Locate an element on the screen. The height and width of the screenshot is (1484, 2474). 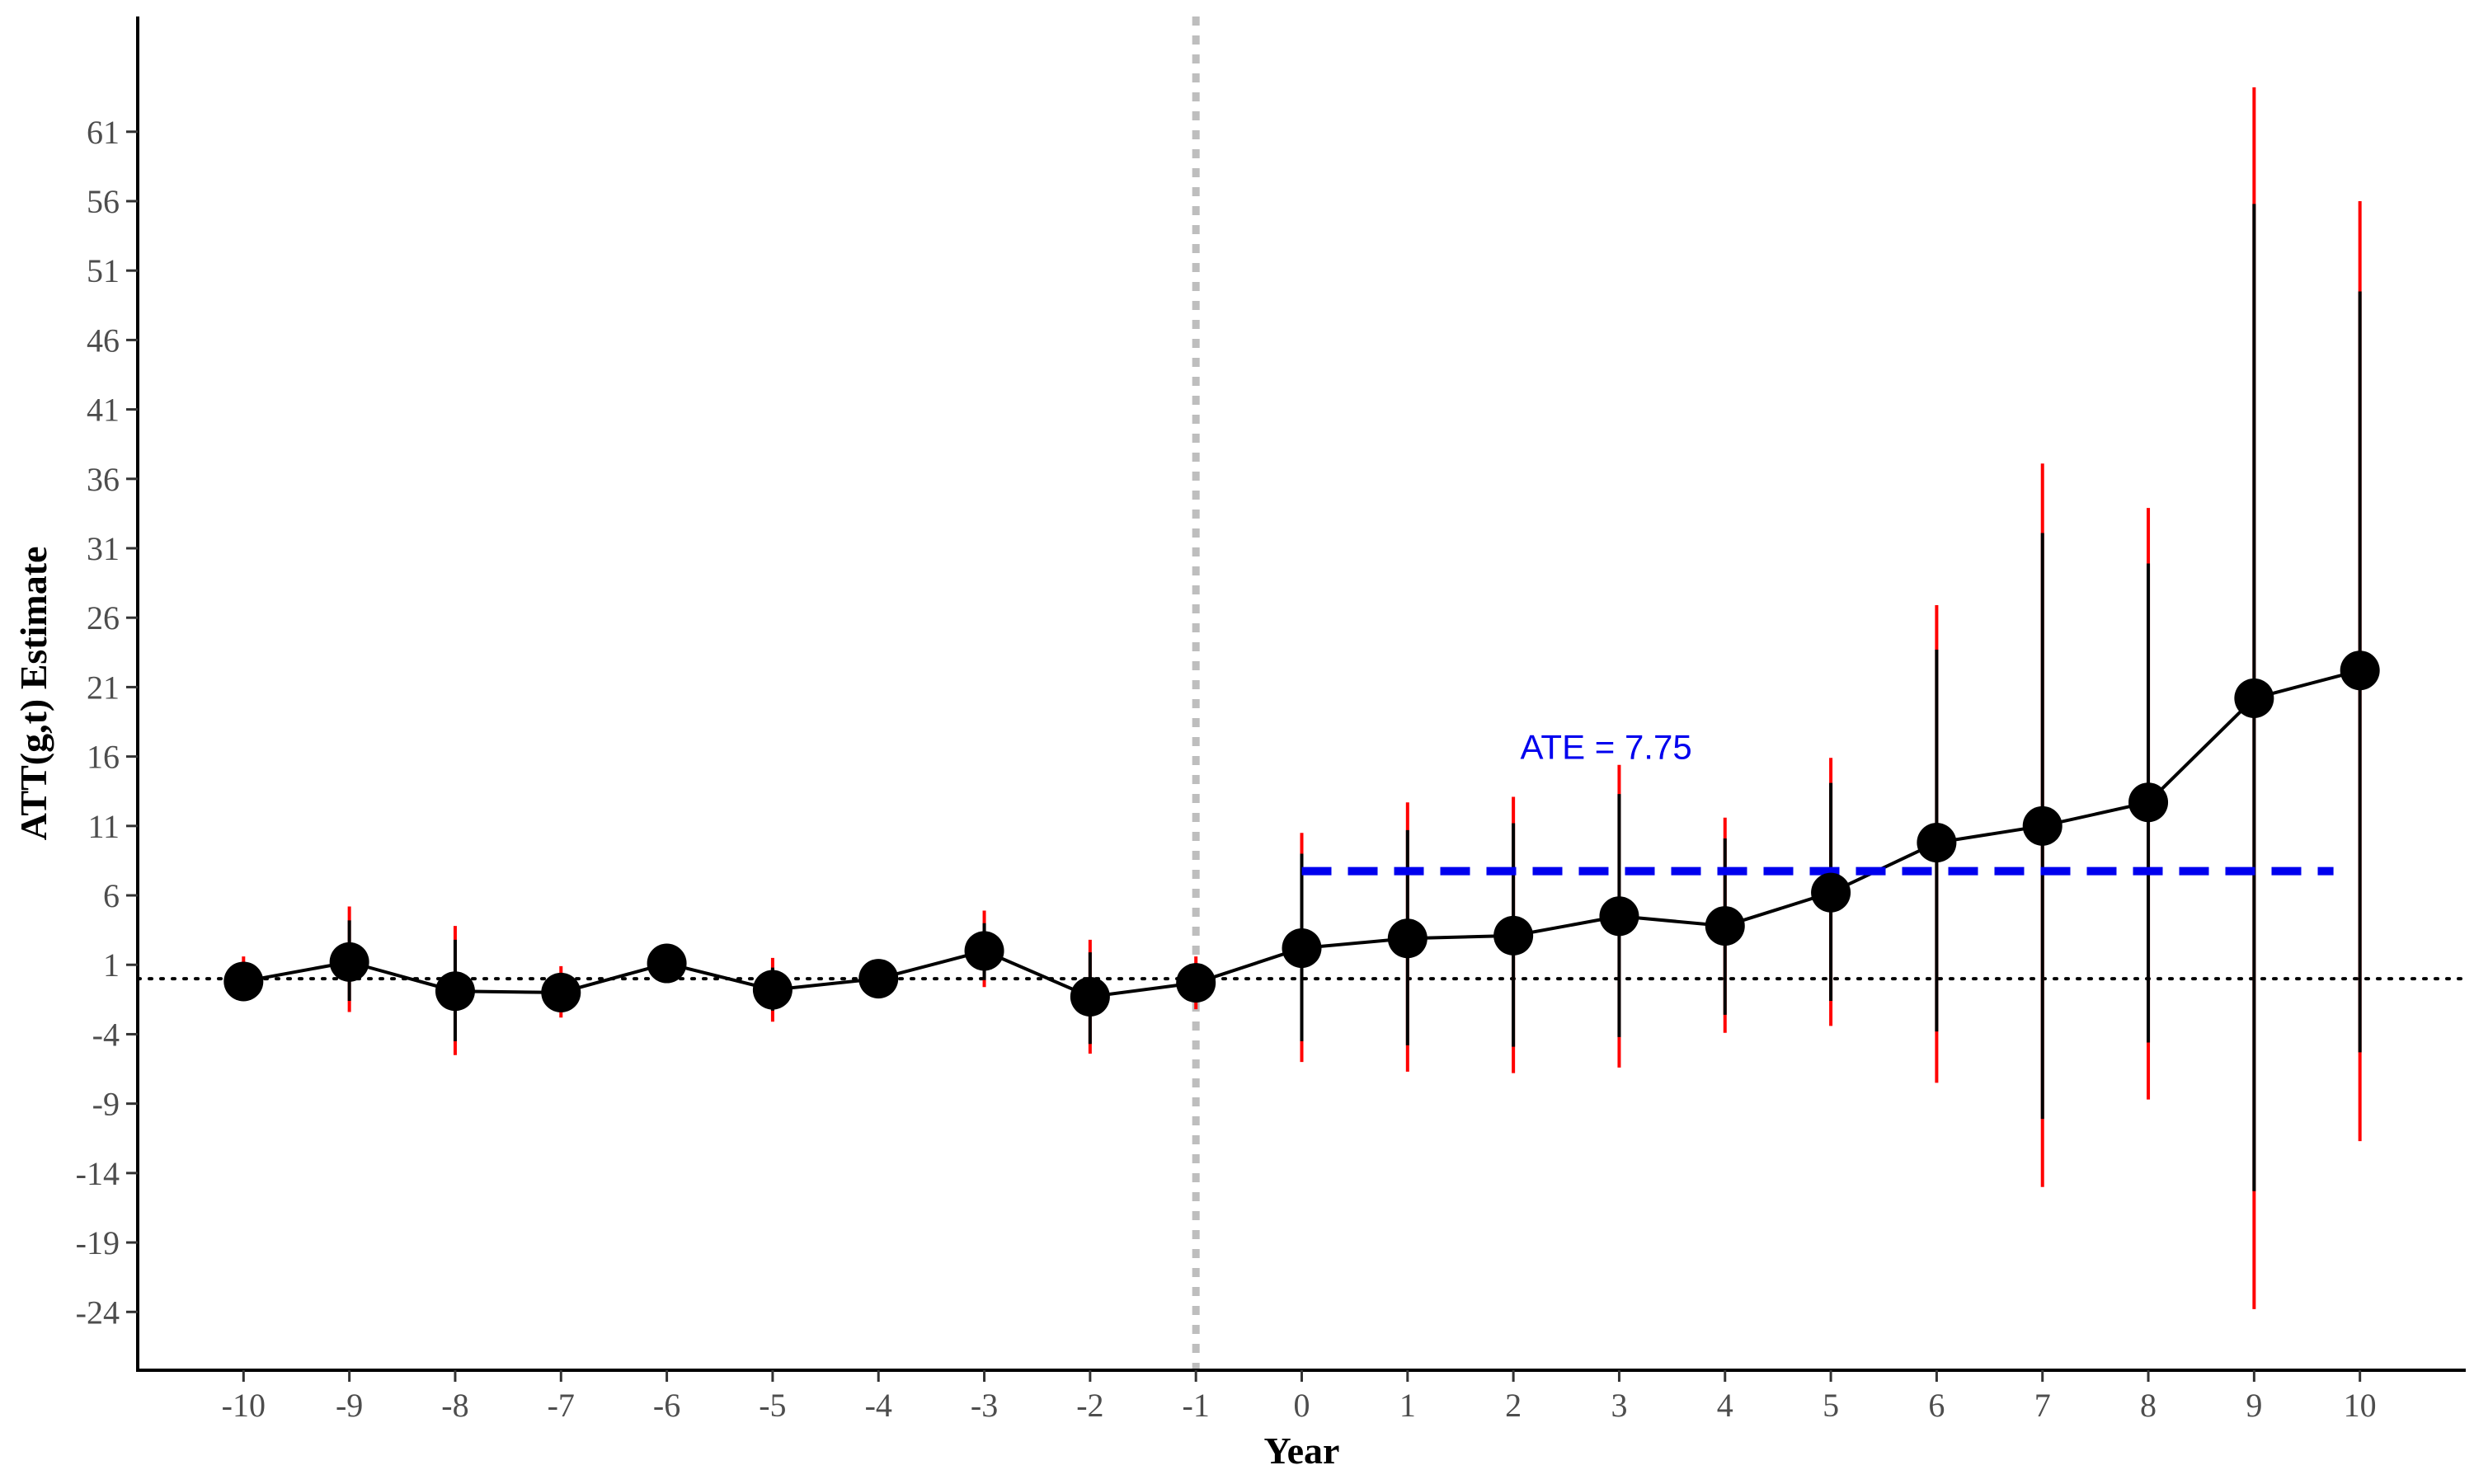
y-tick-label: 51 is located at coordinates (103, 270).